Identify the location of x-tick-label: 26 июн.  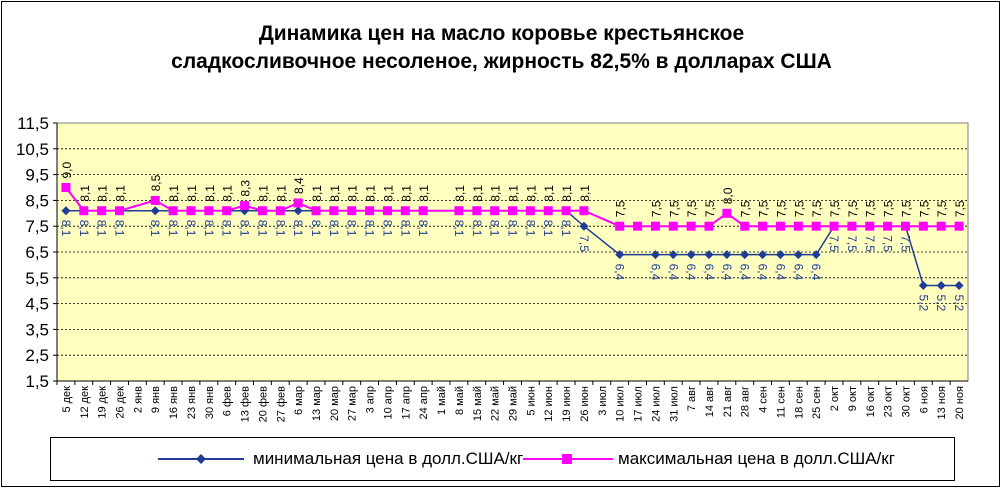
(585, 404).